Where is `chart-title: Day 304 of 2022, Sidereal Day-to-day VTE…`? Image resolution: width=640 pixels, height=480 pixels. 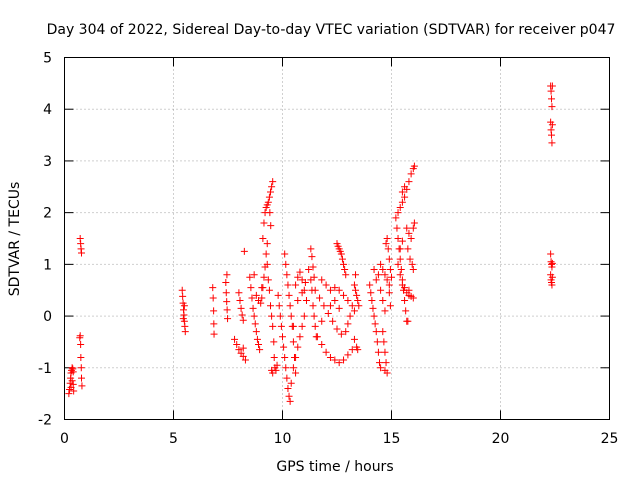 chart-title: Day 304 of 2022, Sidereal Day-to-day VTE… is located at coordinates (331, 30).